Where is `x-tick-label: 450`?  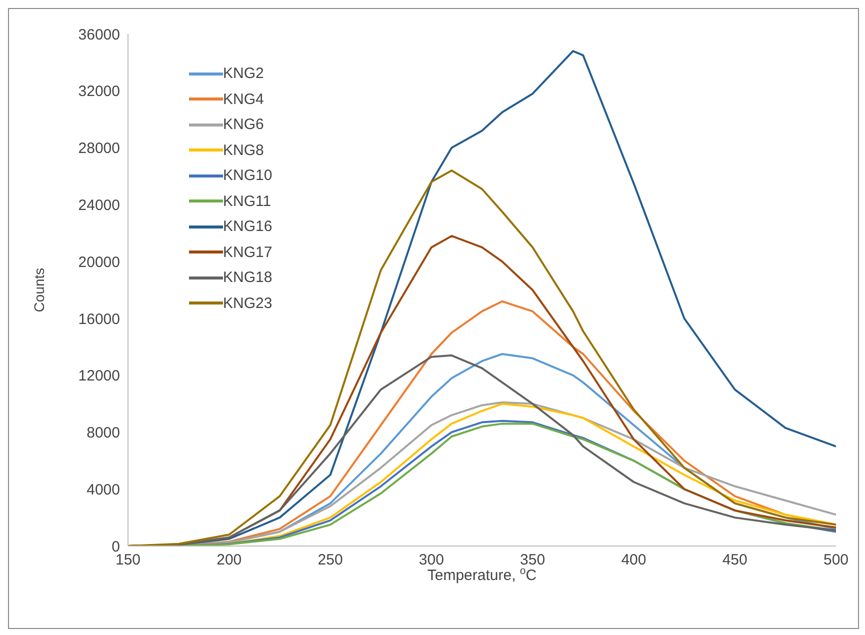
x-tick-label: 450 is located at coordinates (735, 560).